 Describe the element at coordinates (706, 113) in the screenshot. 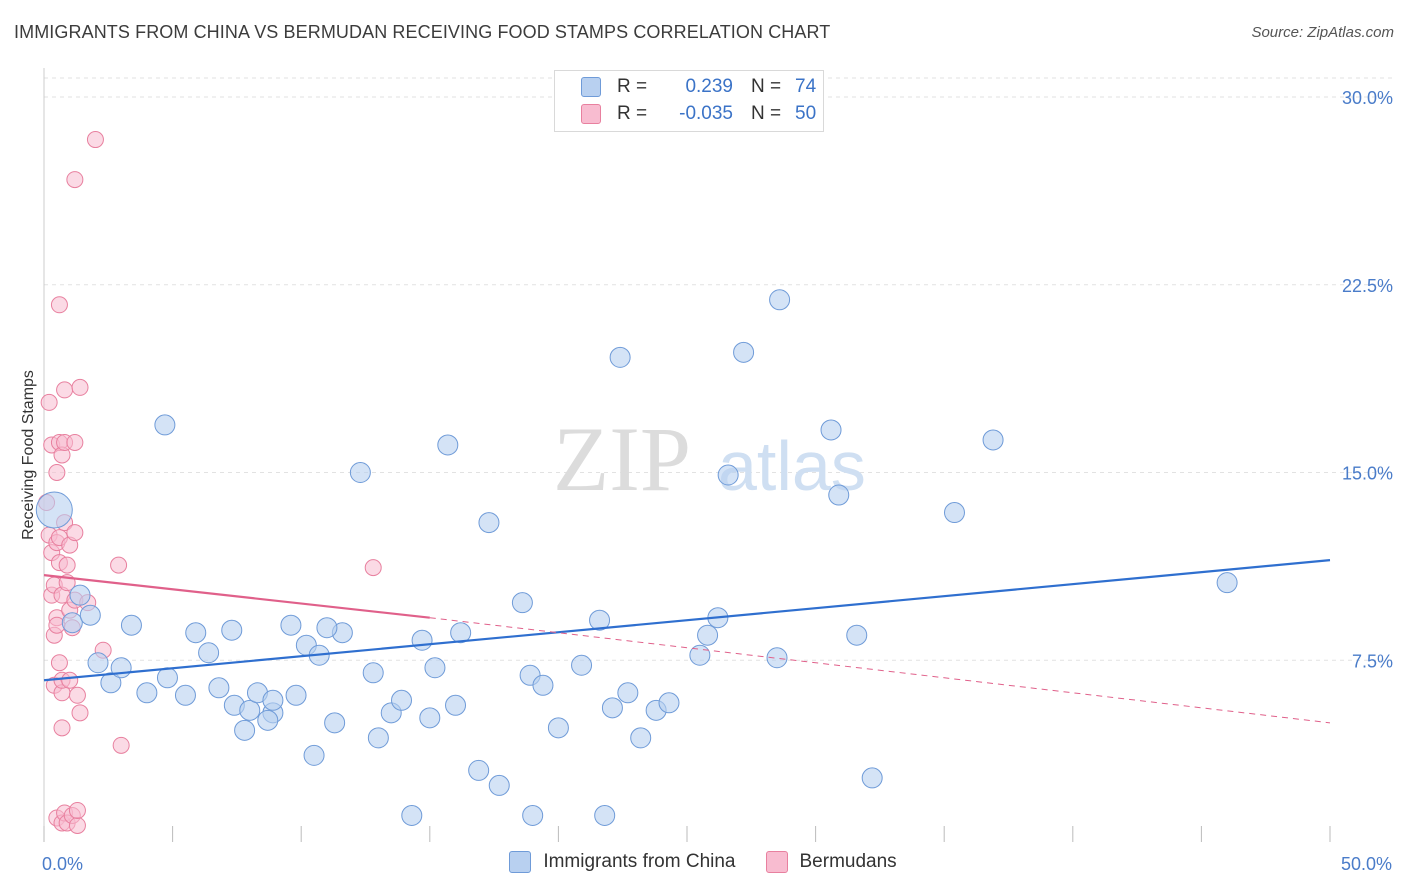

I see `legend-r-value: -0.035` at that location.